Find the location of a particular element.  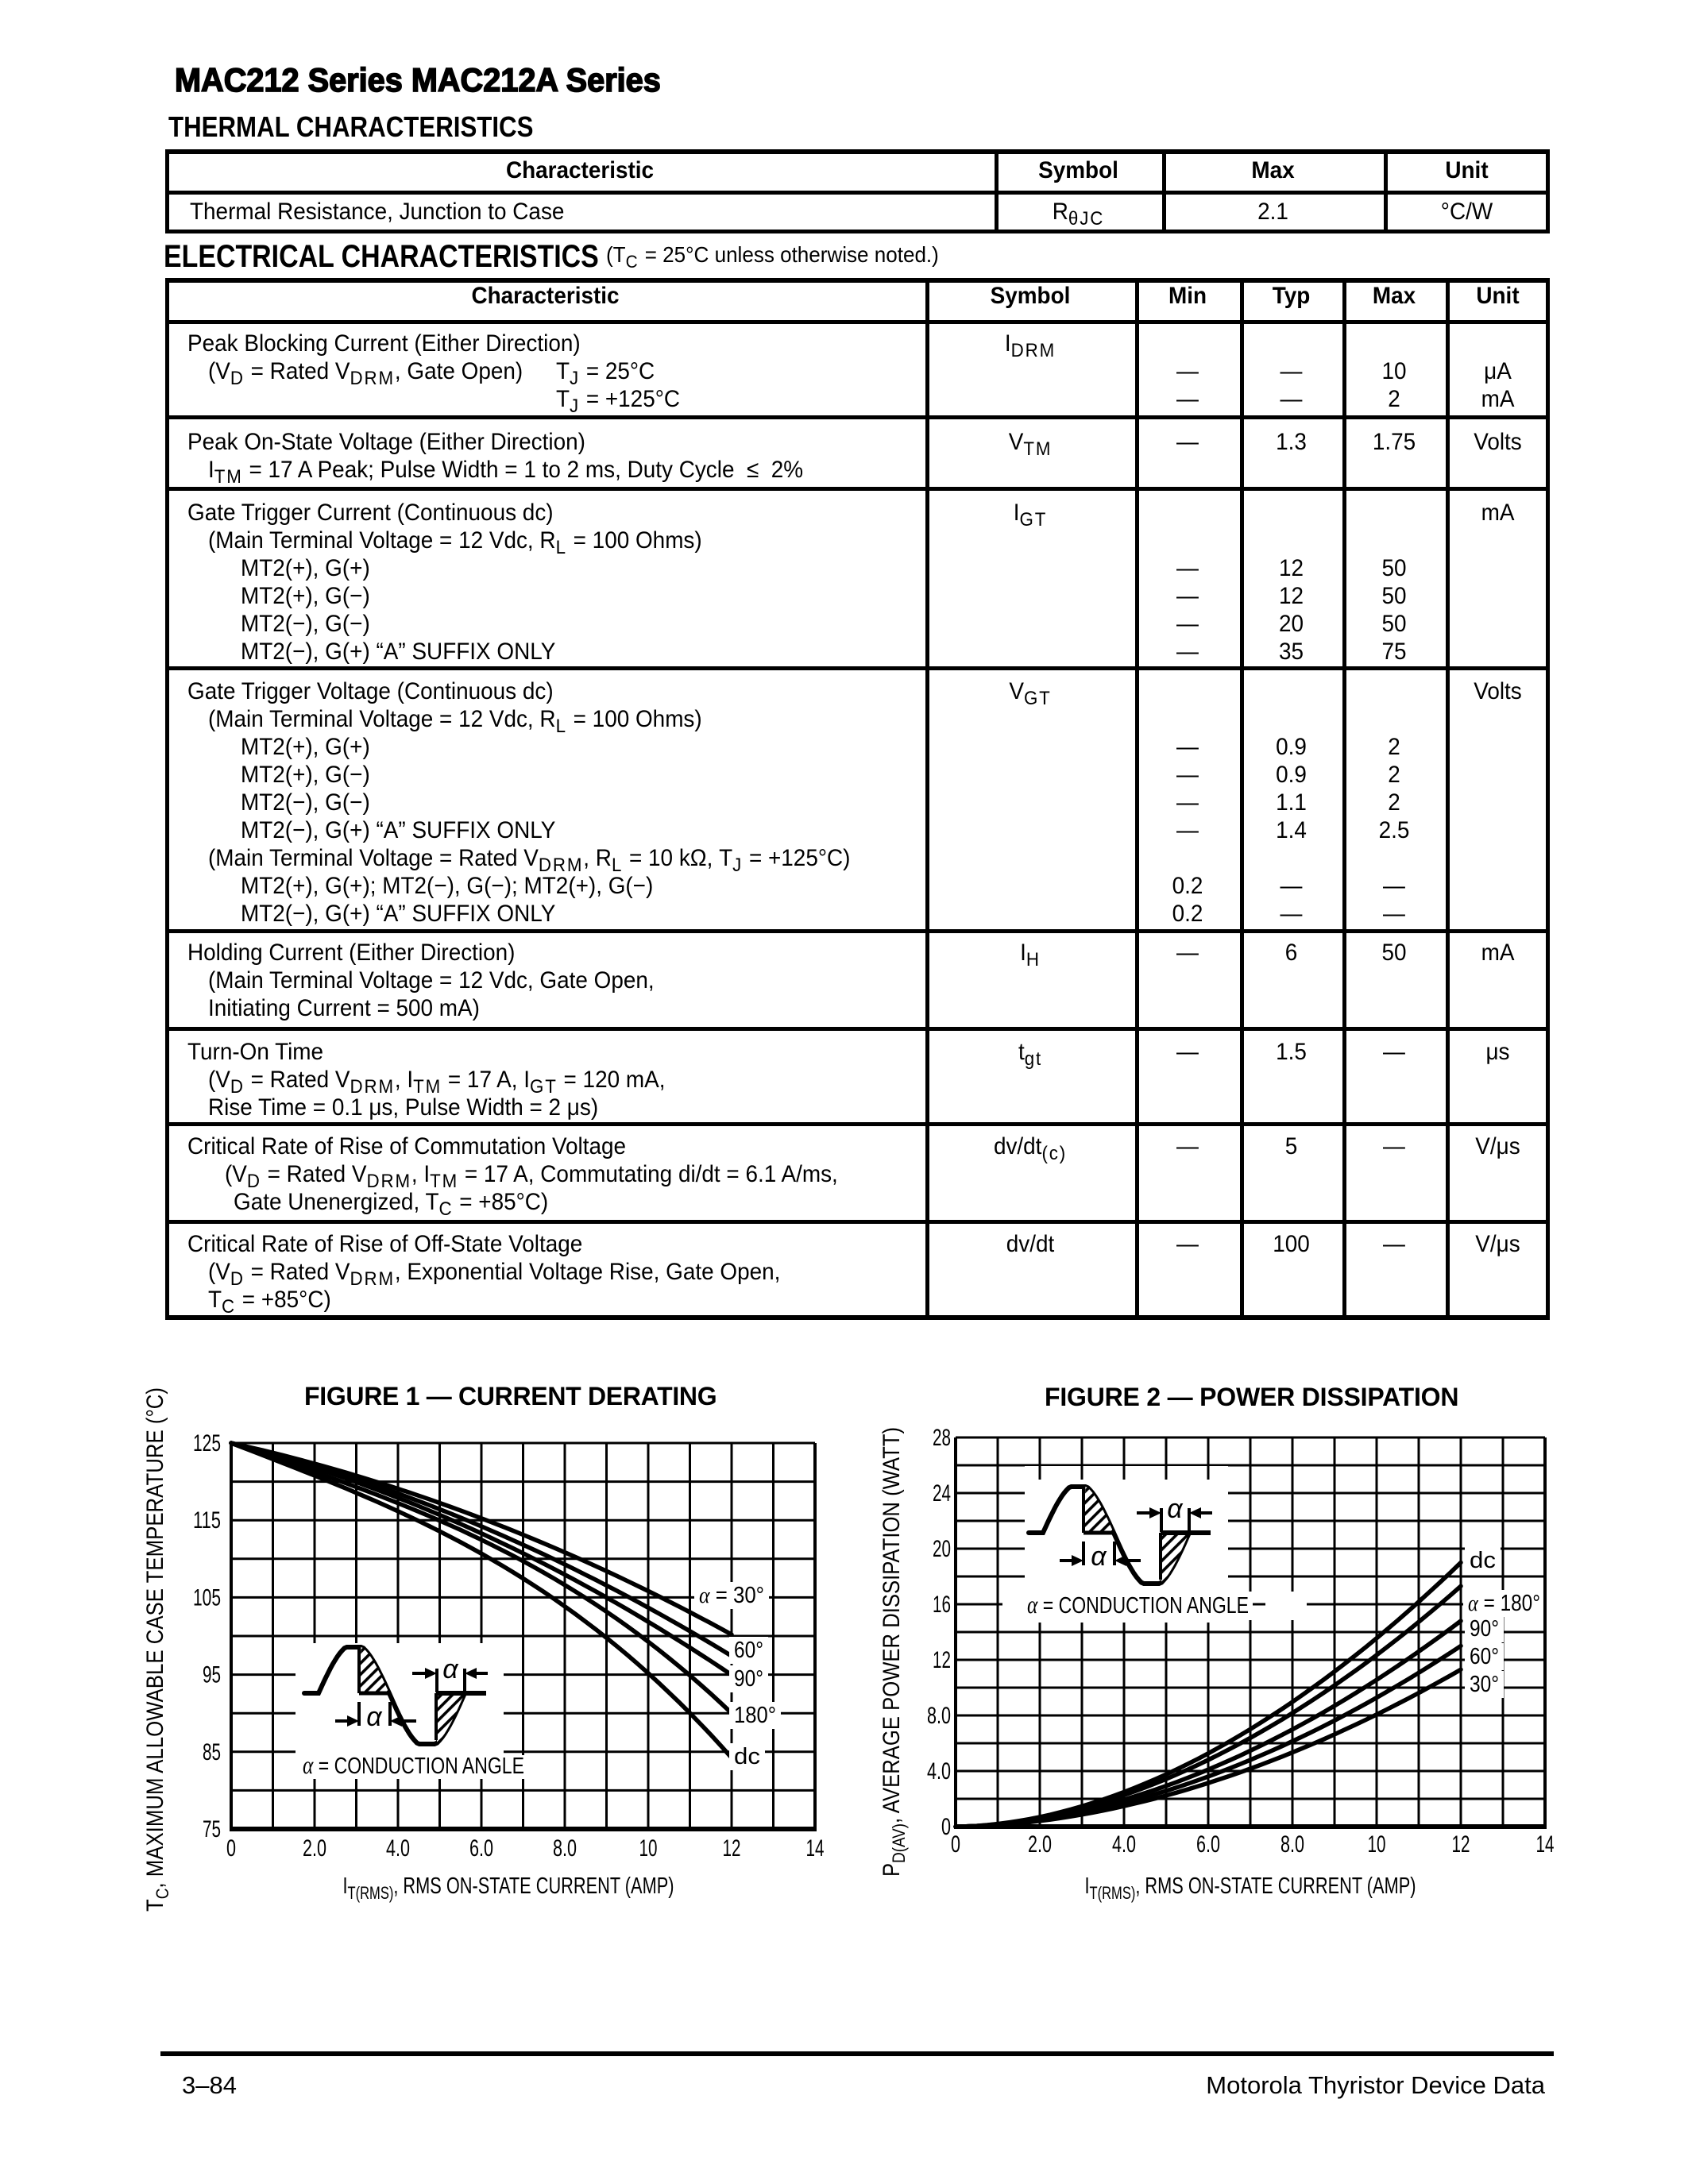

svg-text: 16 is located at coordinates (942, 1605).